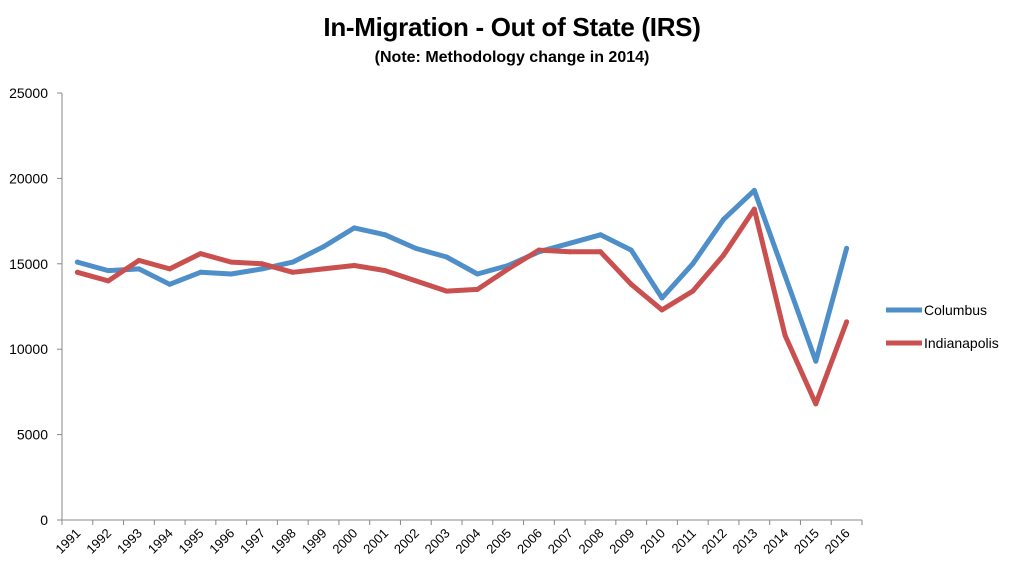  I want to click on x-tick-label: 2000, so click(344, 541).